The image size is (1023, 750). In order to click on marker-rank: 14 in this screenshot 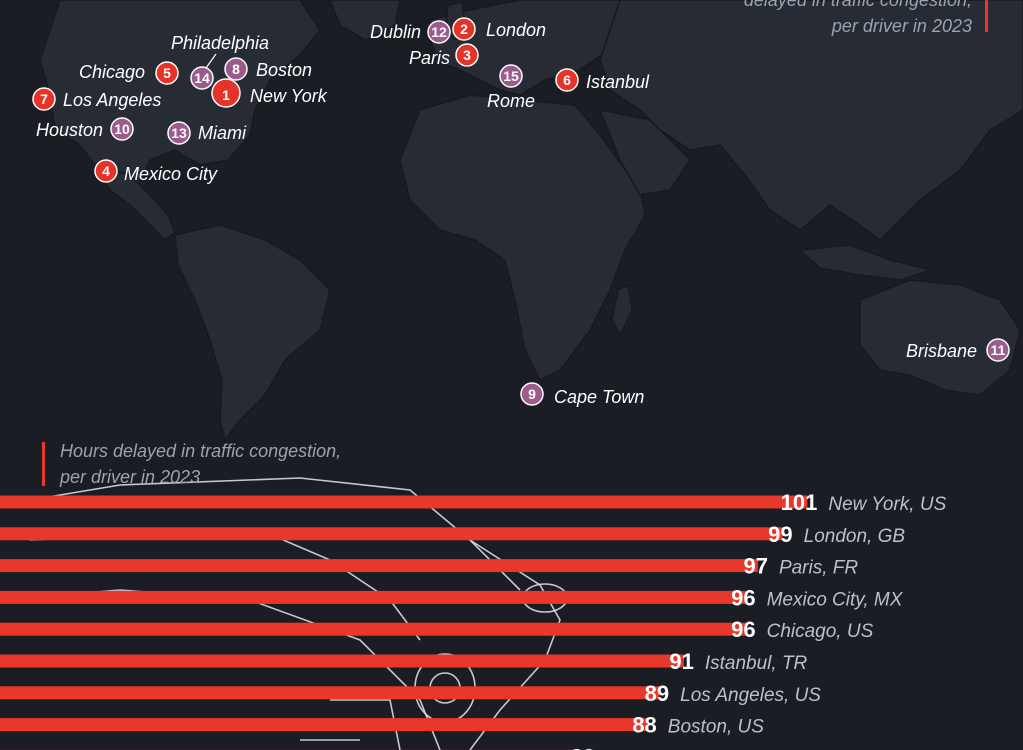, I will do `click(202, 78)`.